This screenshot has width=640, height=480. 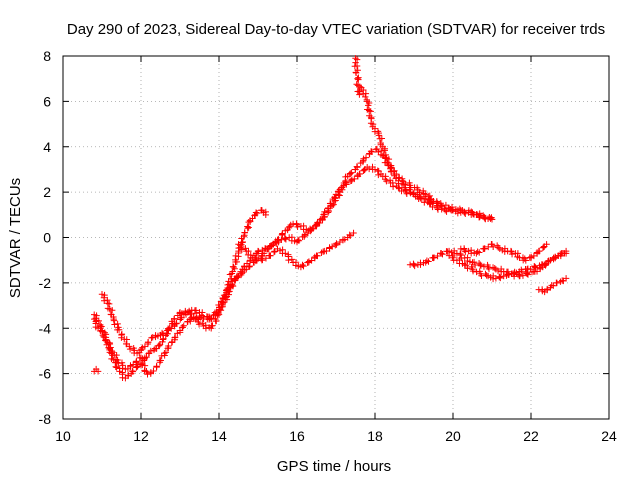 I want to click on x-tick-label: 22, so click(x=531, y=436).